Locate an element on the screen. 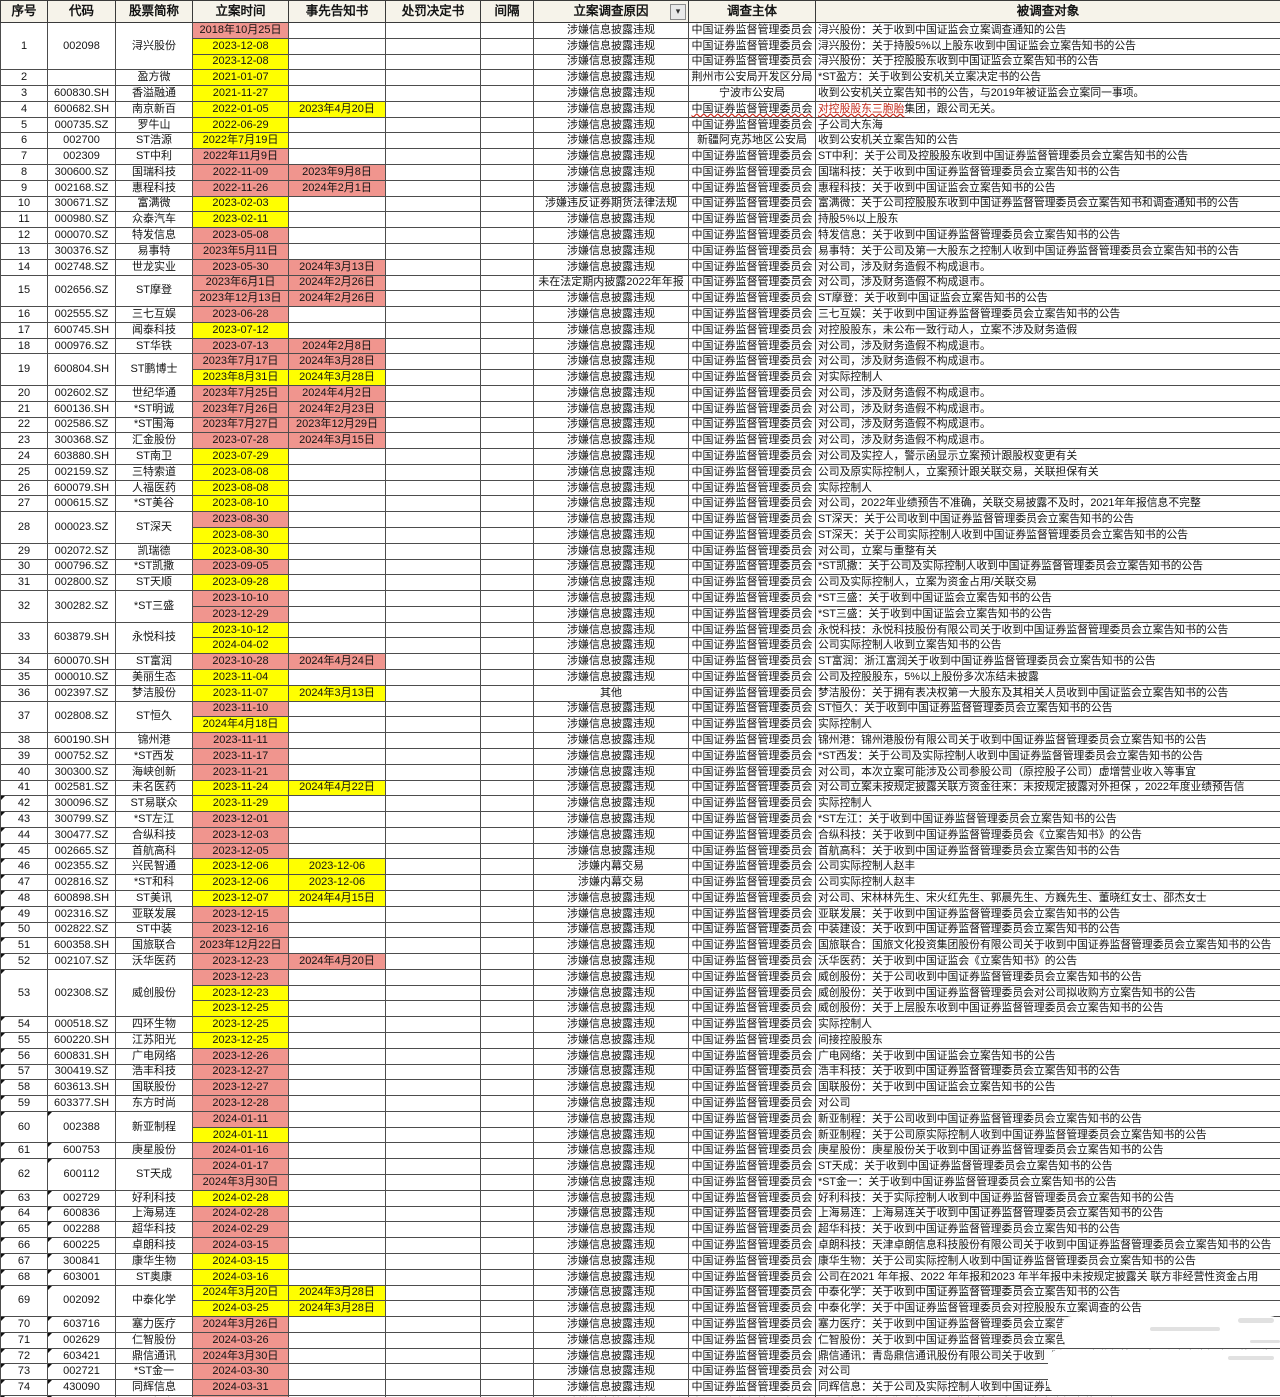 This screenshot has height=1397, width=1280. cell-stock-name: ST中装 is located at coordinates (154, 930).